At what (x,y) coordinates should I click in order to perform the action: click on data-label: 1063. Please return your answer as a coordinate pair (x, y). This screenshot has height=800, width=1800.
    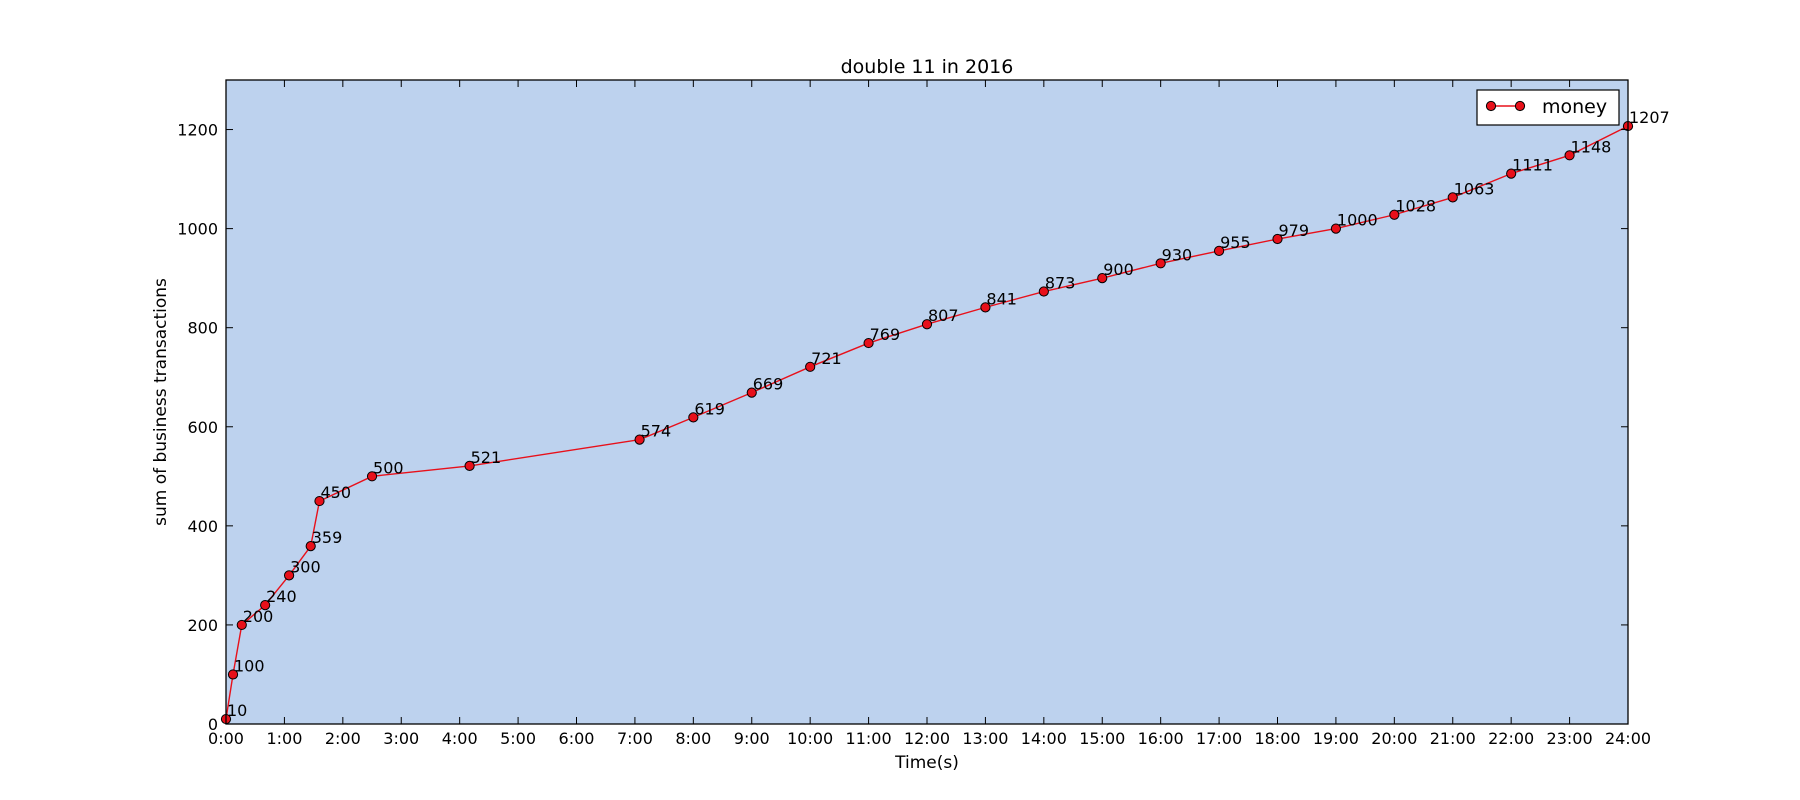
    Looking at the image, I should click on (1474, 188).